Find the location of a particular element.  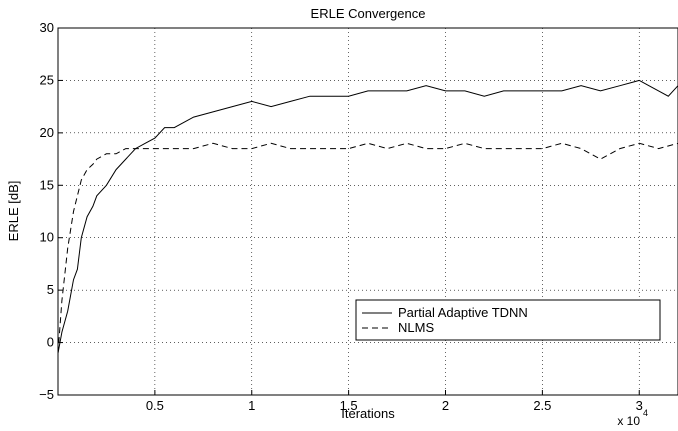

legend: Partial Adaptive TDNN NLMS is located at coordinates (508, 320).